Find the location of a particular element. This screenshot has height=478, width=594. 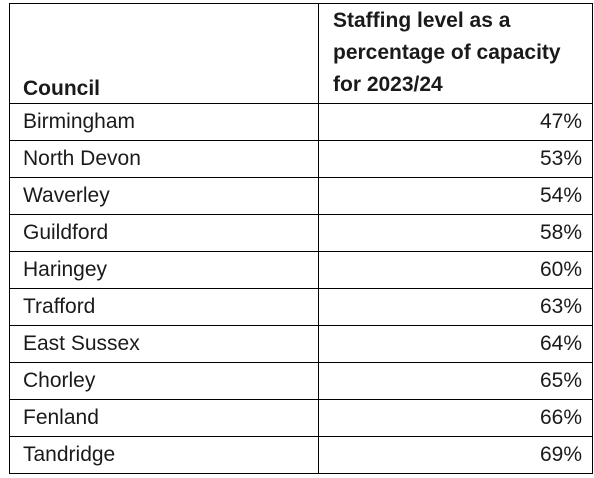

table-row: Waverley 54% is located at coordinates (301, 196).